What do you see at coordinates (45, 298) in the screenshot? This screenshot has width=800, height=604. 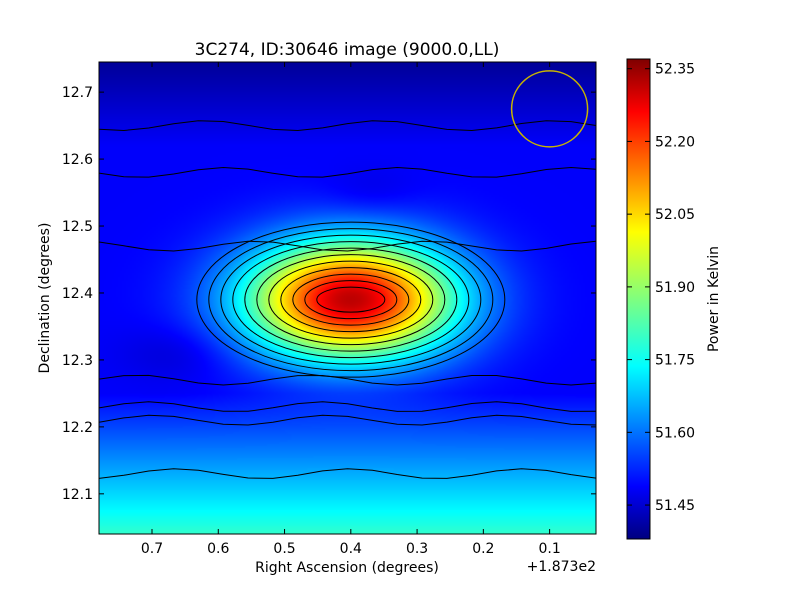 I see `y-axis-label: Declination (degrees)` at bounding box center [45, 298].